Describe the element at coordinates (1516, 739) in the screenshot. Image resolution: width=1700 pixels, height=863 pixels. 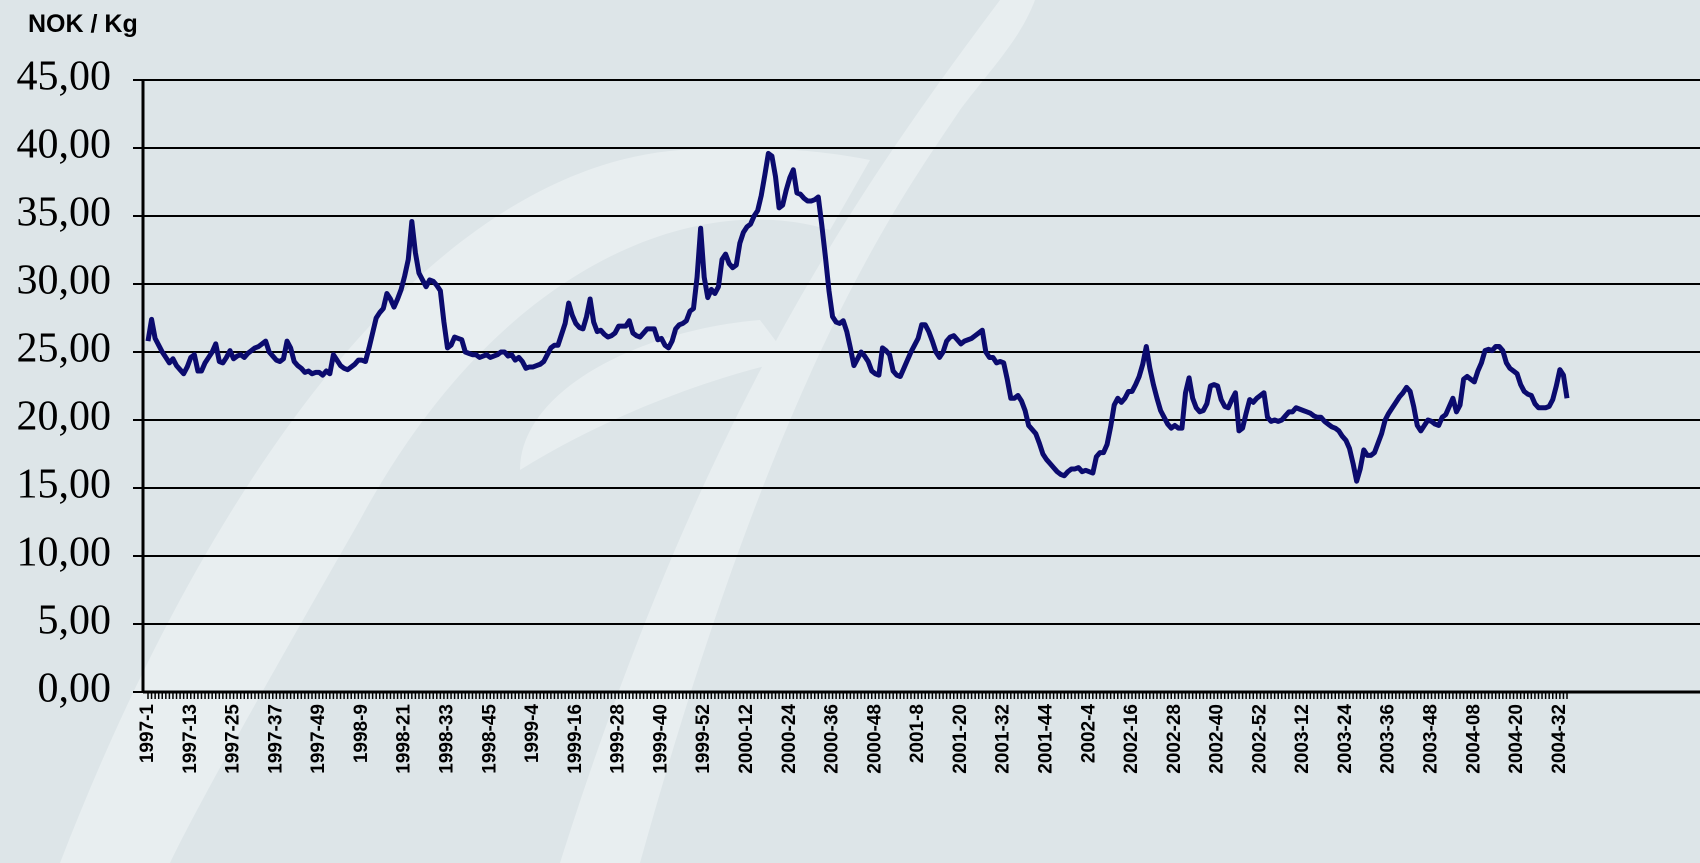
I see `x-tick-label: 2004-20` at that location.